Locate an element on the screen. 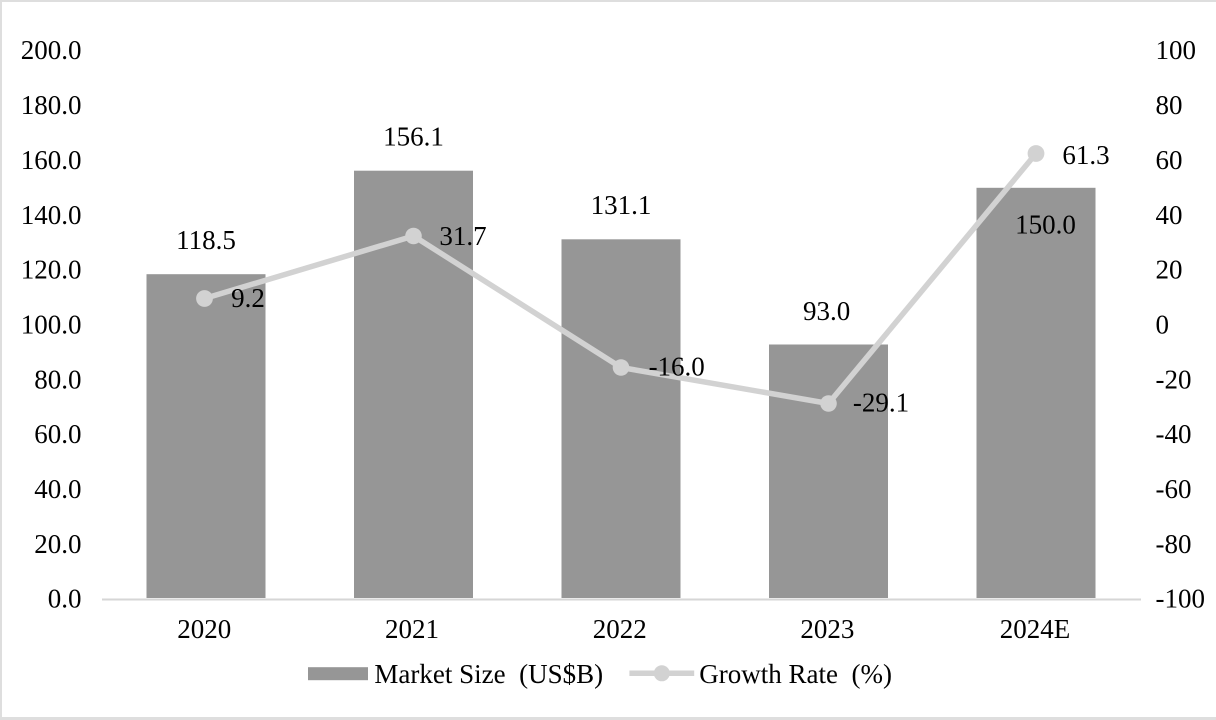 This screenshot has width=1216, height=720. svg-text: 80 is located at coordinates (1169, 105).